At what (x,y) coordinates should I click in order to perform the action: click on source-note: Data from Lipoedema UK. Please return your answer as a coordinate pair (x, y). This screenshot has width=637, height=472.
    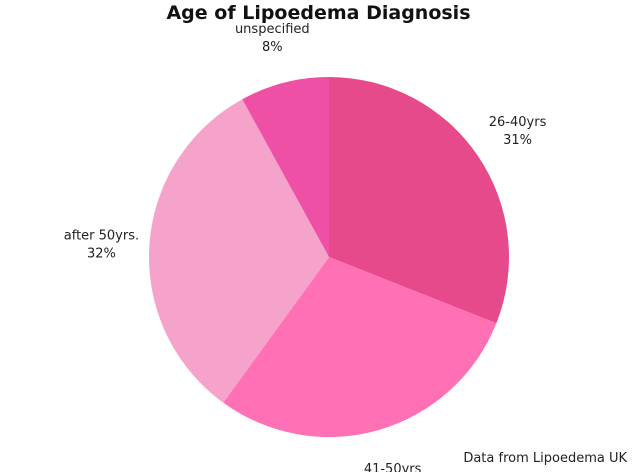
    Looking at the image, I should click on (545, 458).